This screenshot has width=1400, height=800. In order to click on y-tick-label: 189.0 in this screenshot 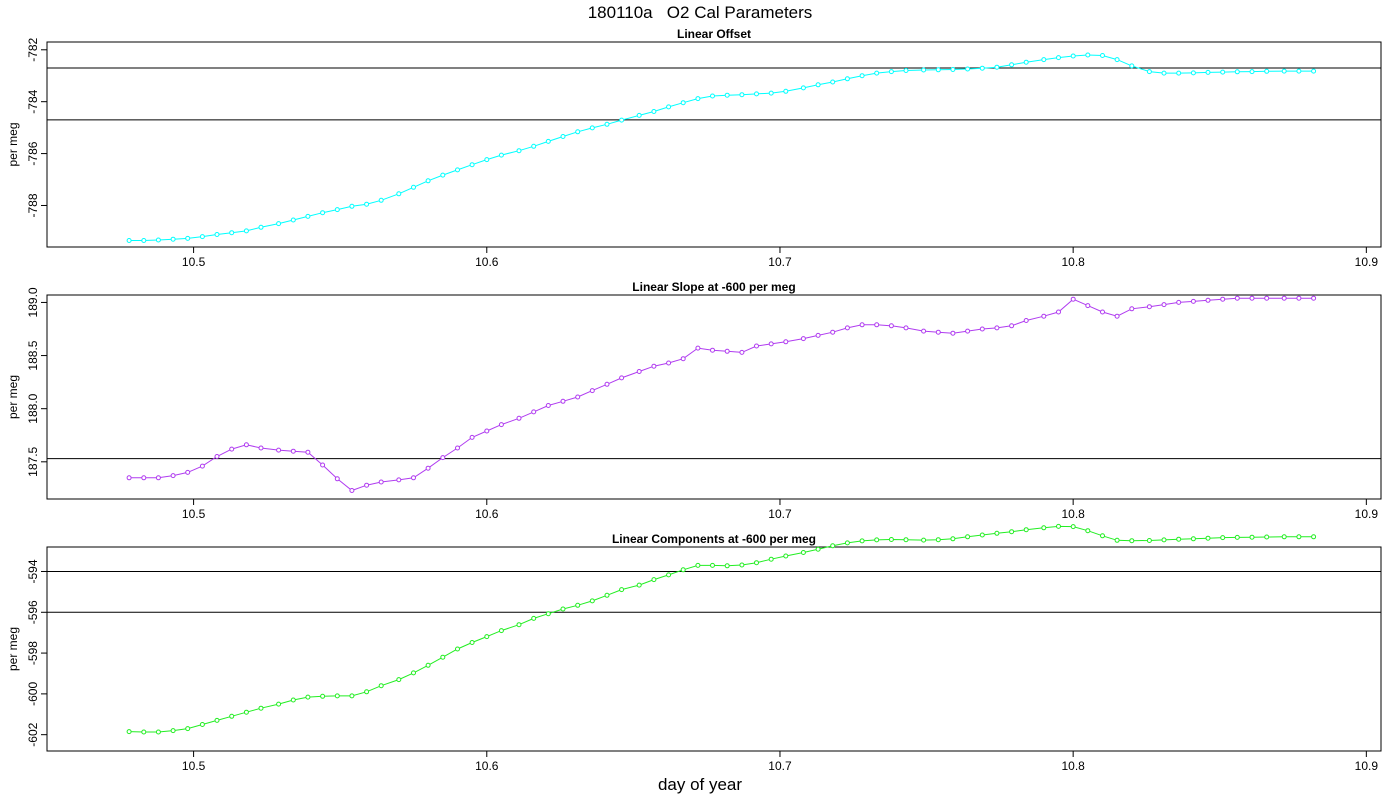, I will do `click(33, 302)`.